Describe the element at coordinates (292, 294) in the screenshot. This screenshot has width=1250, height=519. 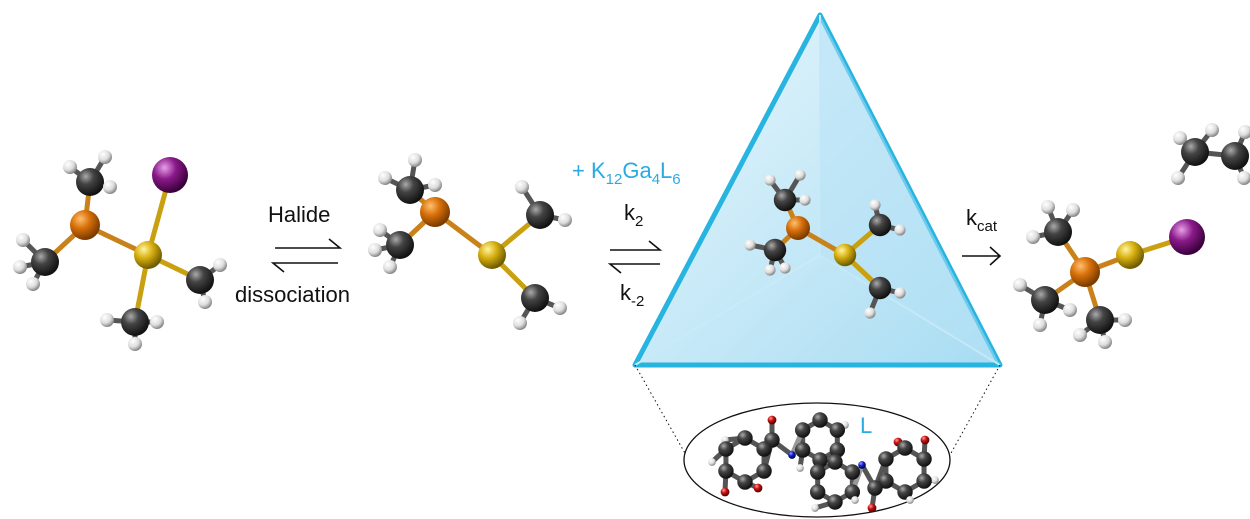
I see `dissociation-label: dissociation` at that location.